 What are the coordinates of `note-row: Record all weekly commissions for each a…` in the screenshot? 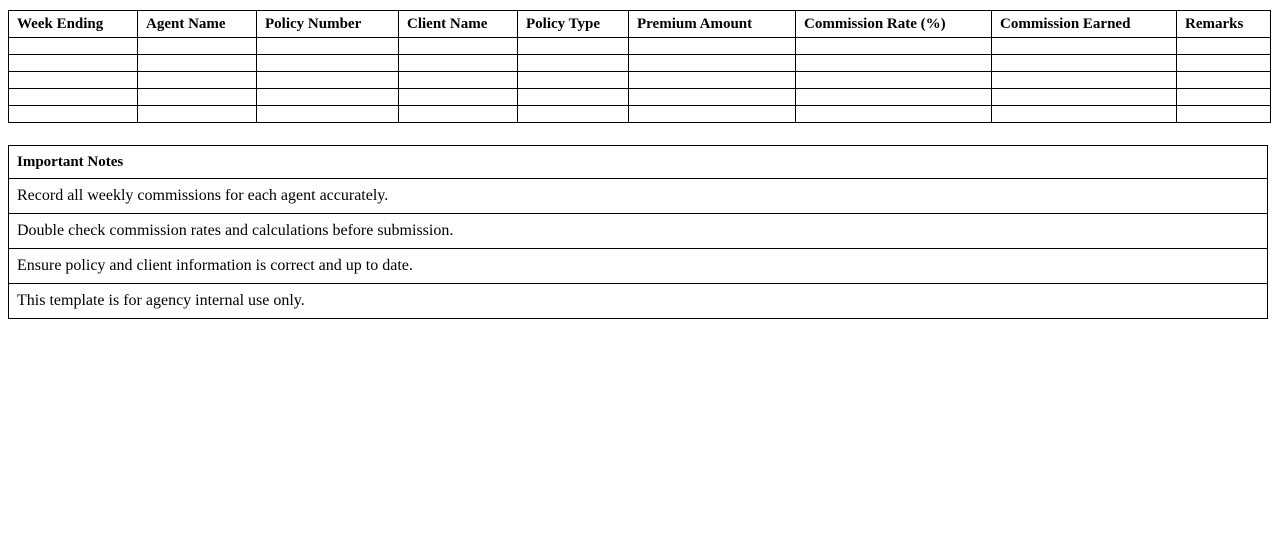 It's located at (638, 196).